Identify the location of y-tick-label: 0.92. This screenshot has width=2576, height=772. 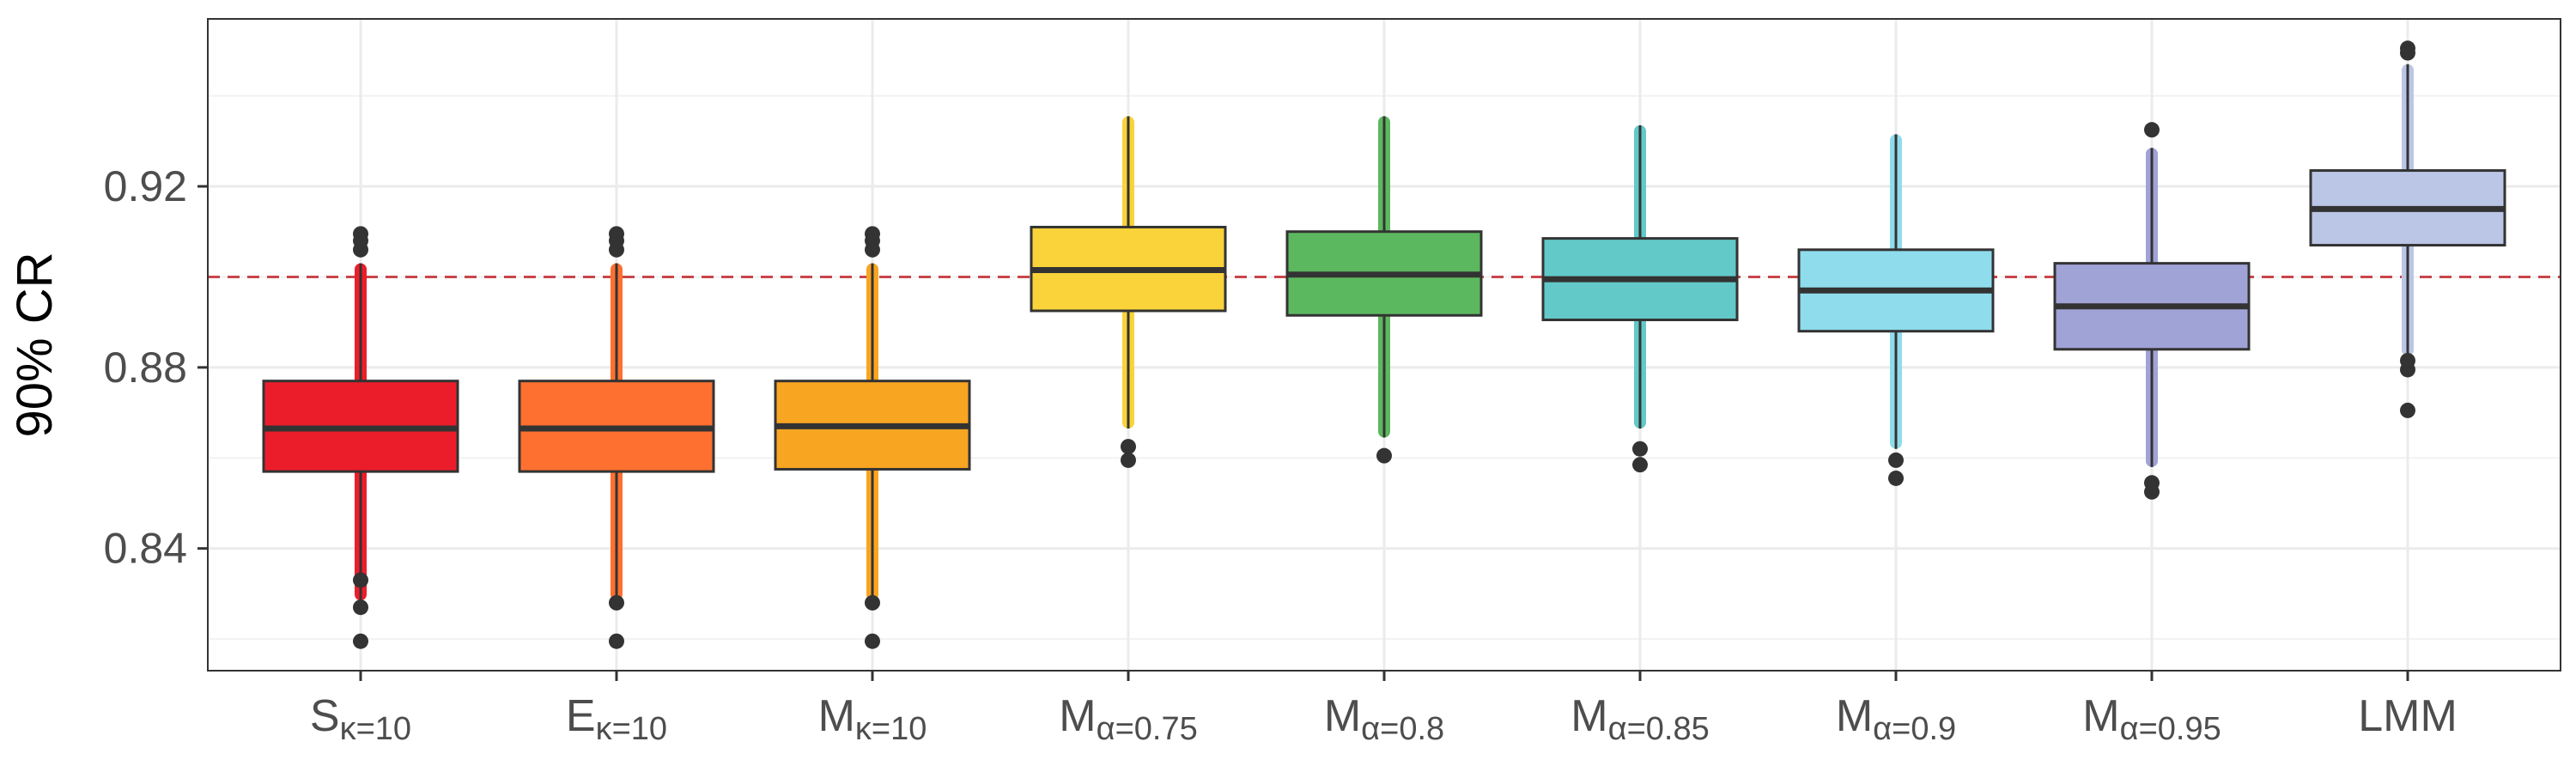
(145, 186).